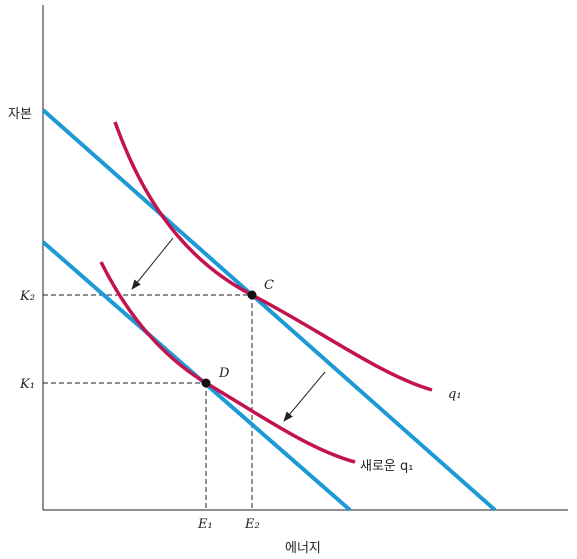 The width and height of the screenshot is (577, 559). What do you see at coordinates (205, 524) in the screenshot?
I see `x-tick-label: E₁` at bounding box center [205, 524].